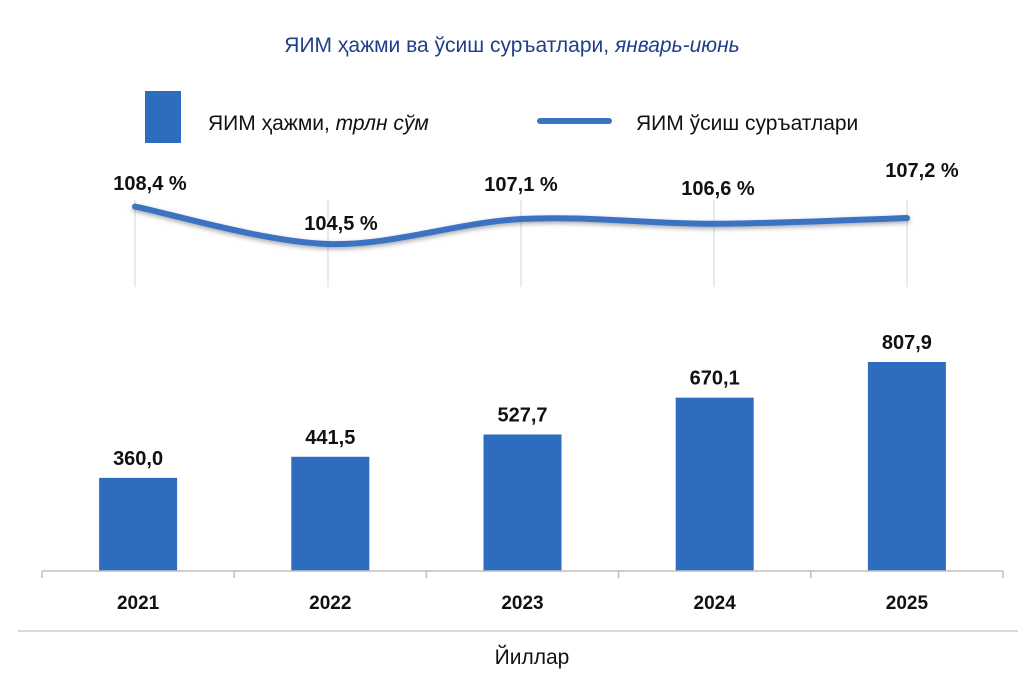 The image size is (1024, 674). I want to click on x-axis-ticks, so click(522, 574).